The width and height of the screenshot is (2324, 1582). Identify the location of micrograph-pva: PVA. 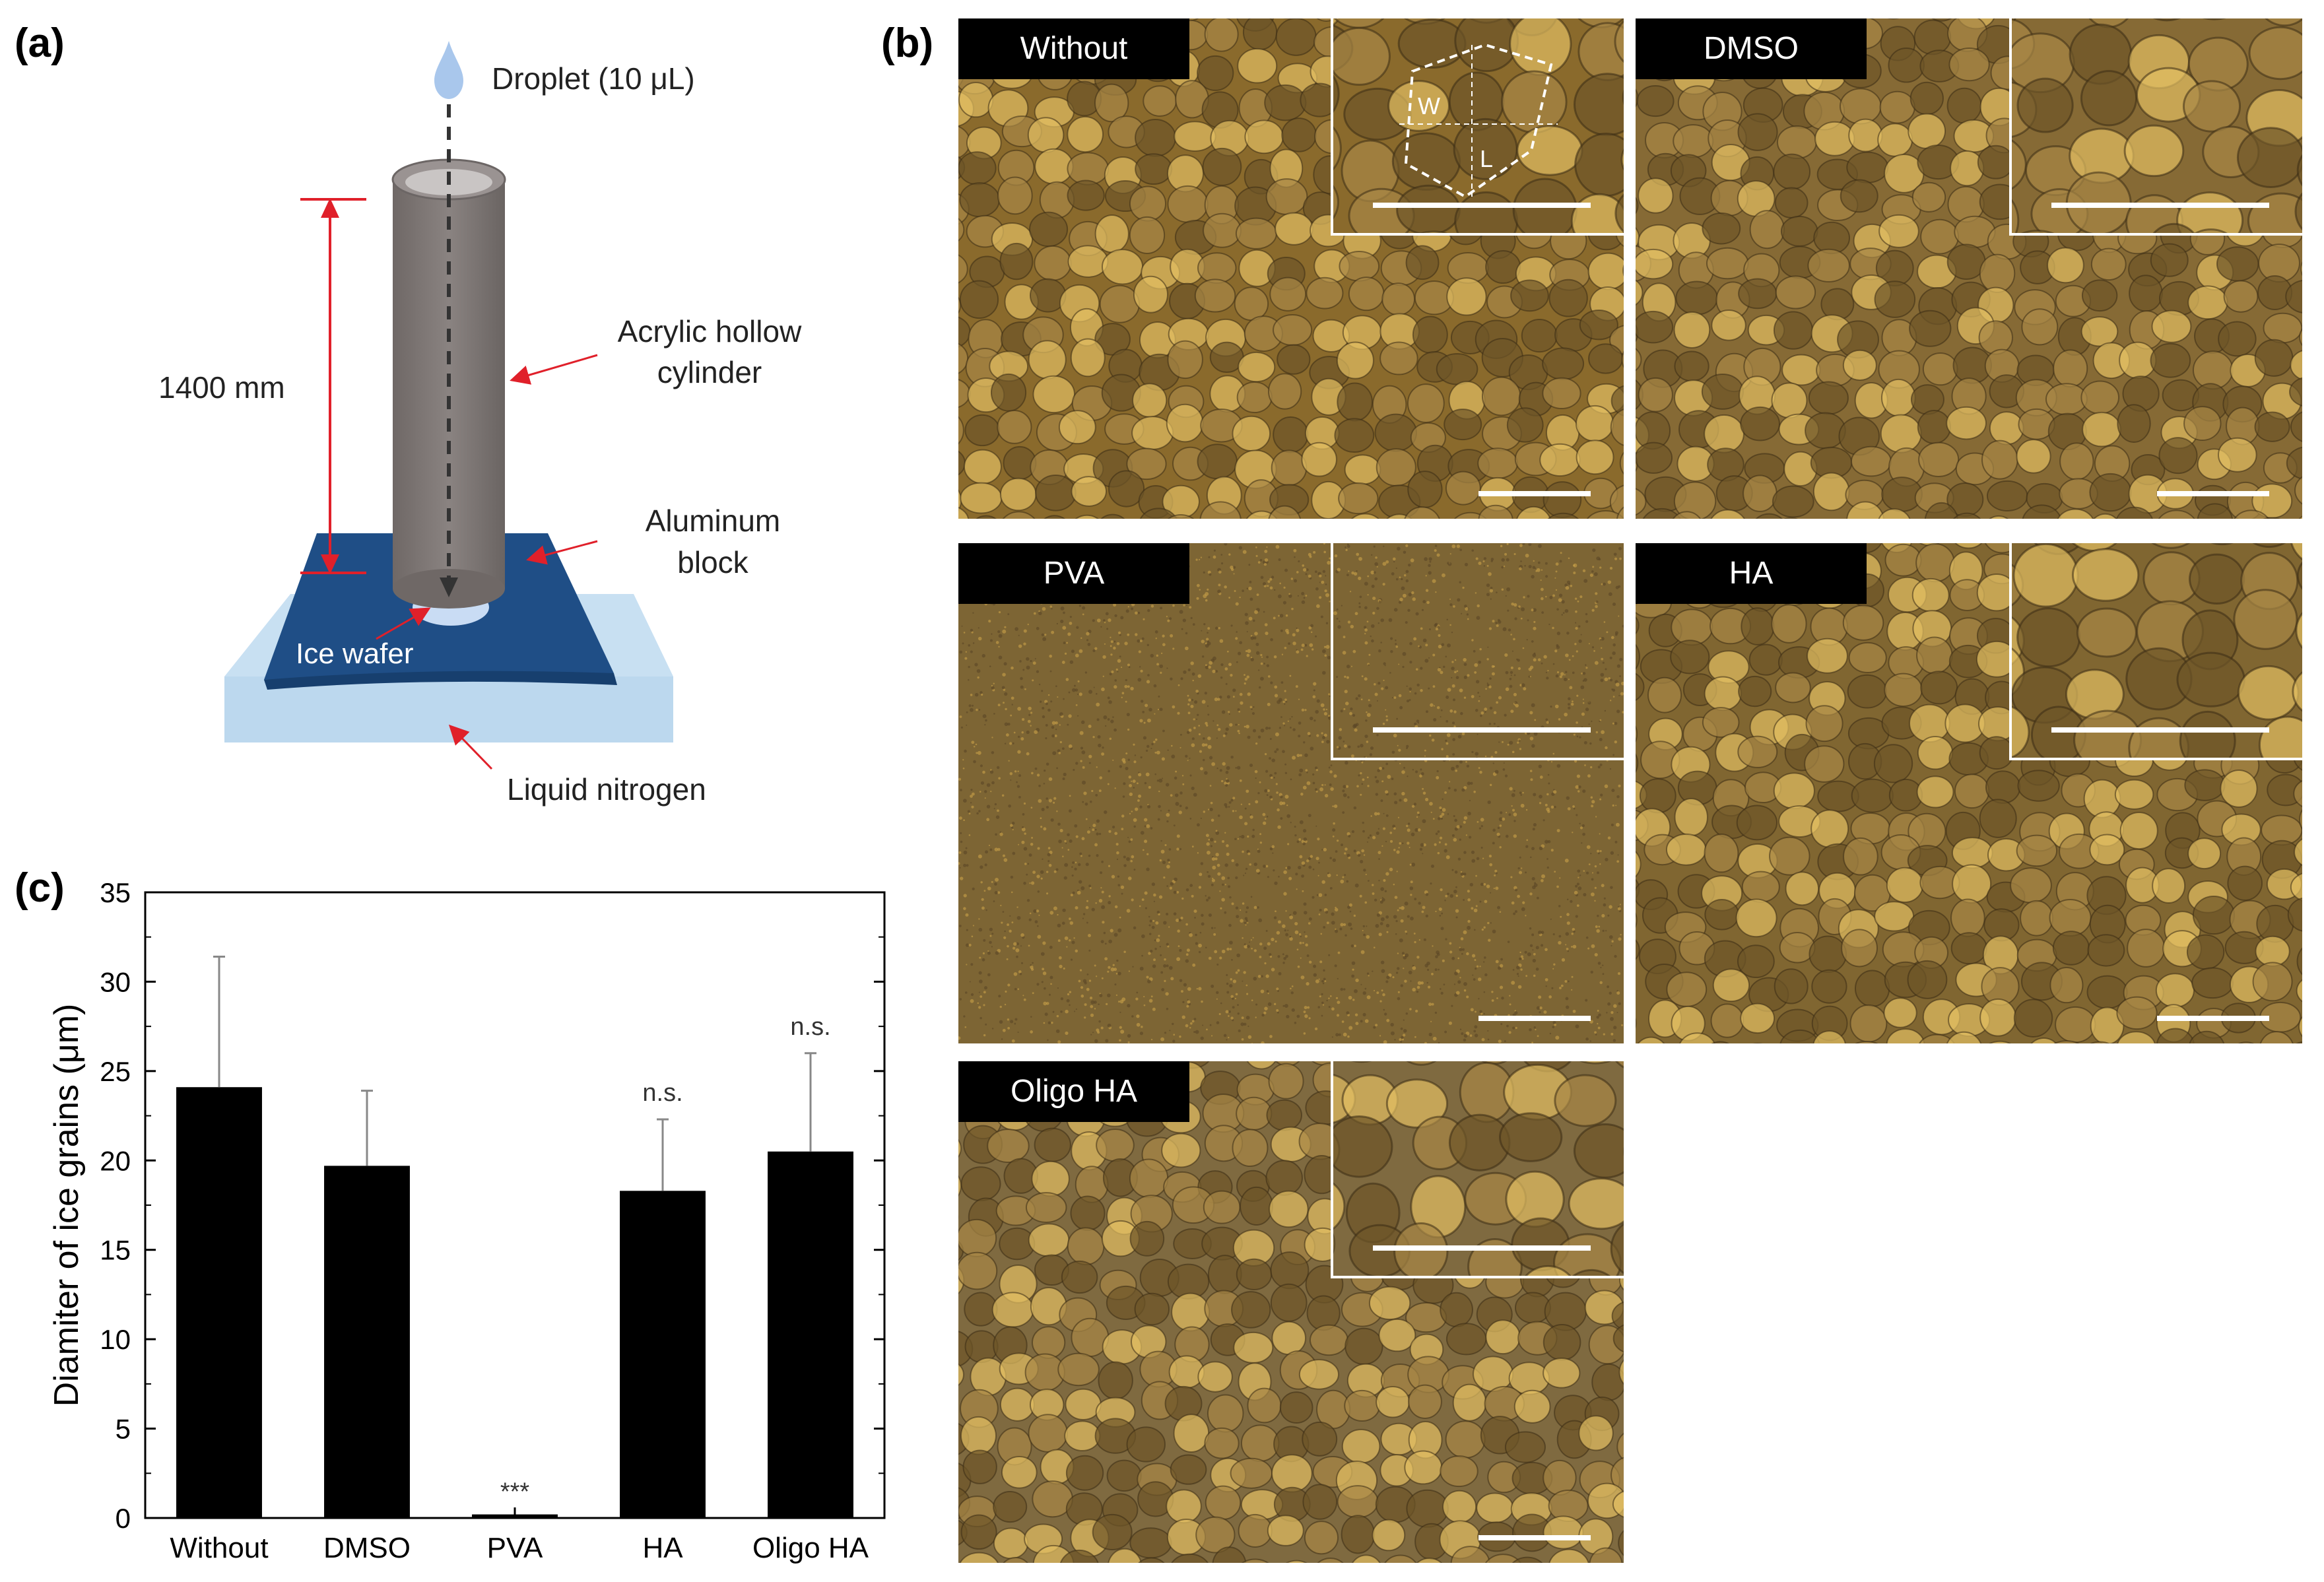
(1291, 793).